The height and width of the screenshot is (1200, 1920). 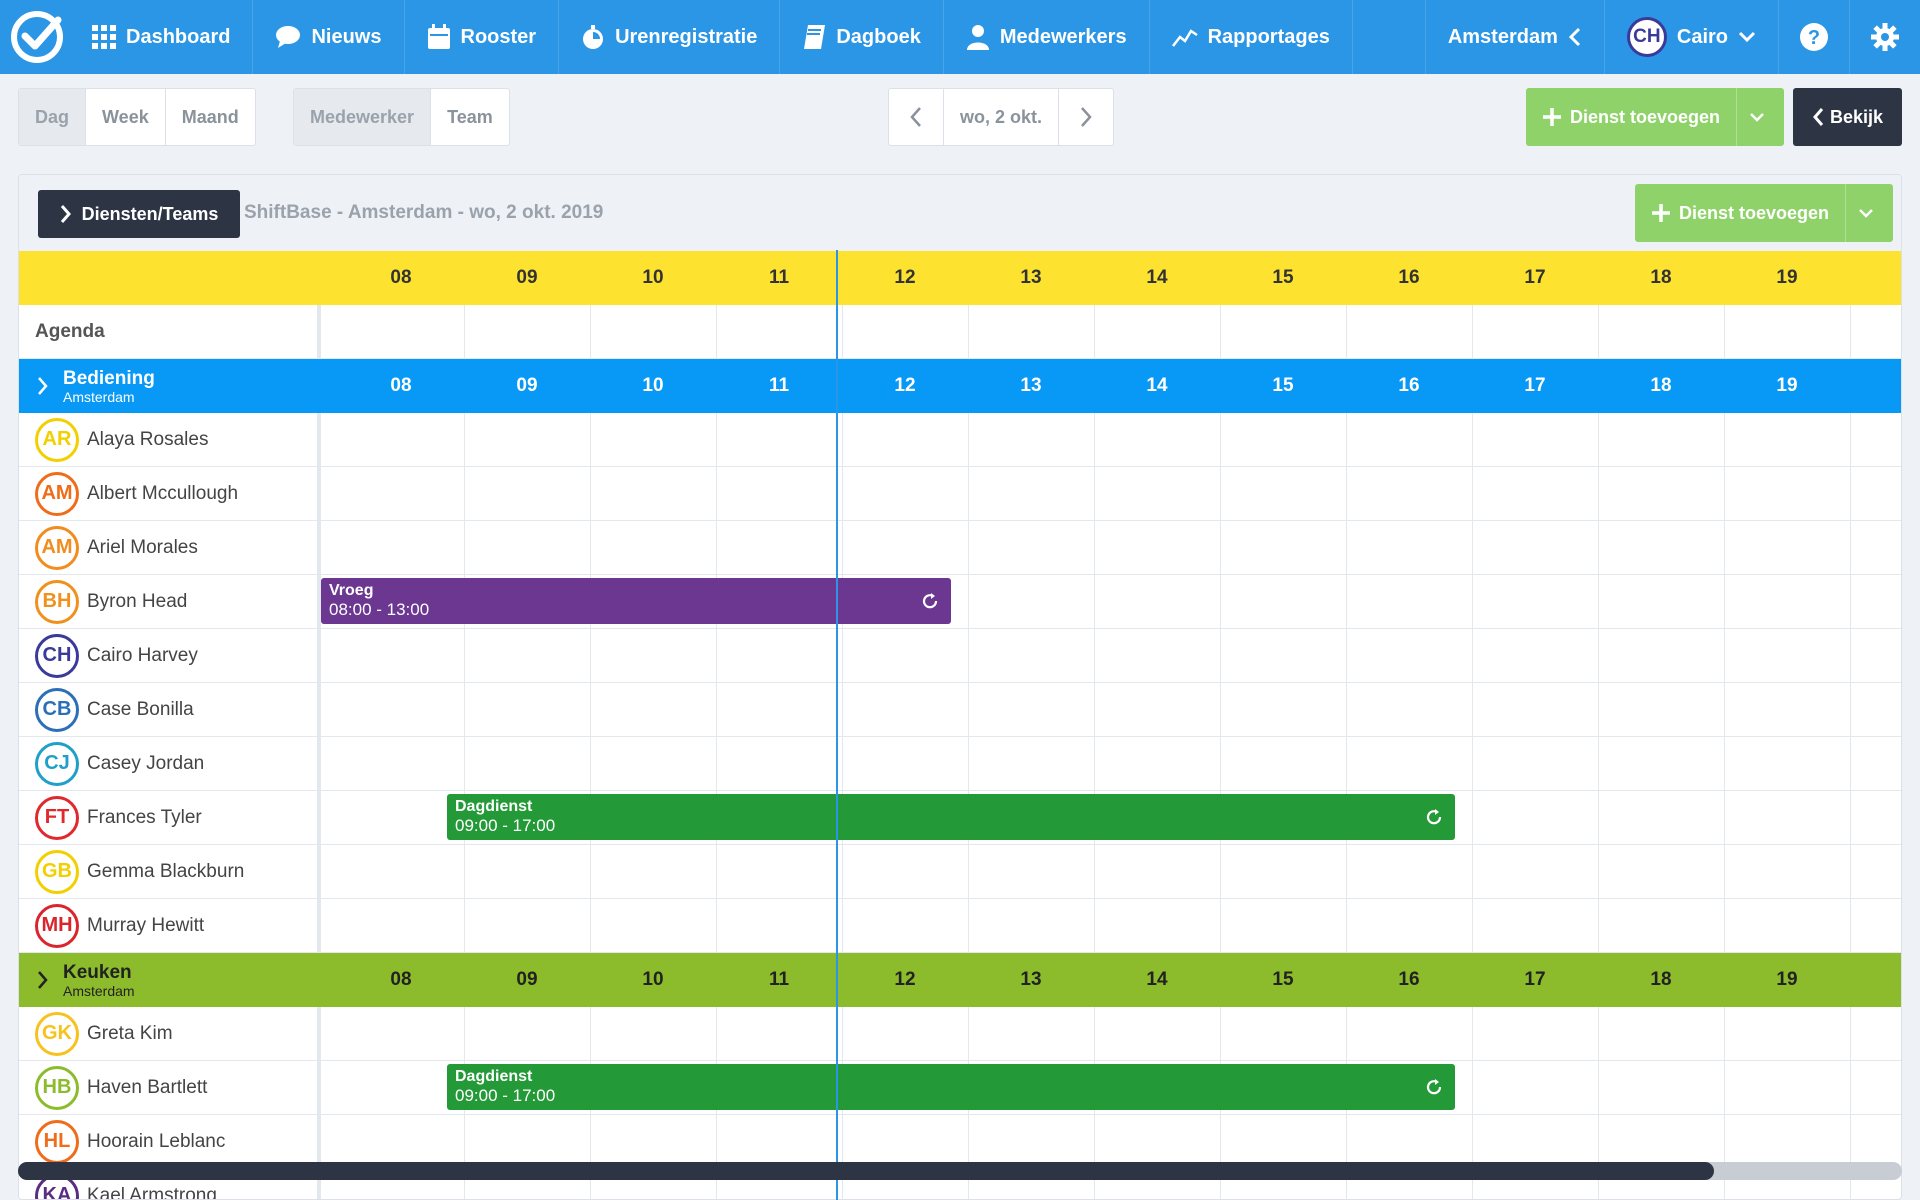 What do you see at coordinates (1031, 385) in the screenshot?
I see `team-hour-label: 13` at bounding box center [1031, 385].